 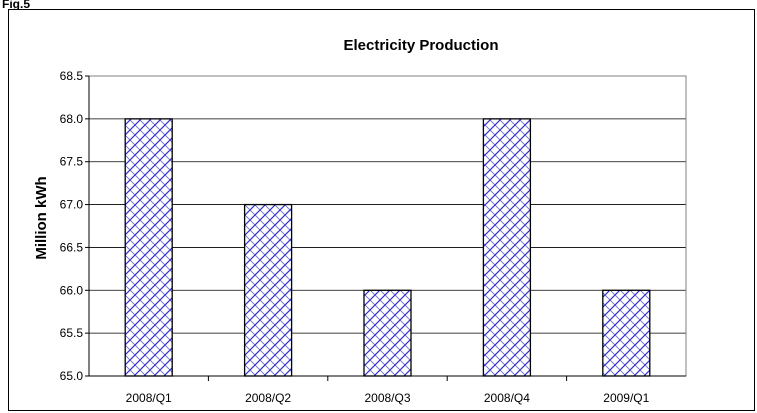 What do you see at coordinates (387, 333) in the screenshot?
I see `bar-2008-q3` at bounding box center [387, 333].